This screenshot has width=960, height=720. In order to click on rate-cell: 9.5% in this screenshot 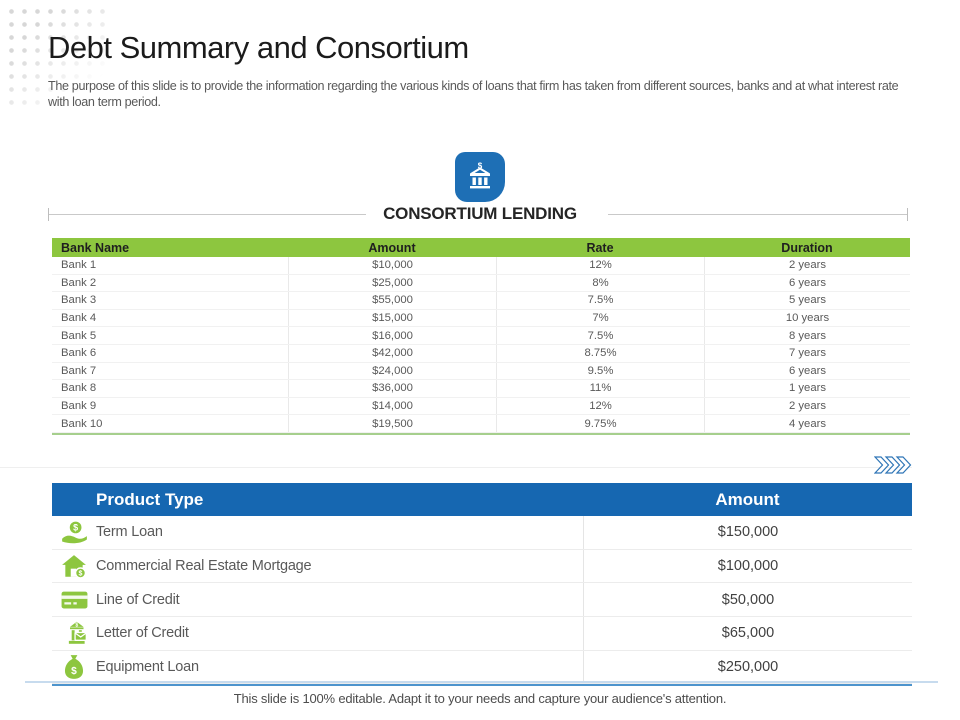, I will do `click(600, 371)`.